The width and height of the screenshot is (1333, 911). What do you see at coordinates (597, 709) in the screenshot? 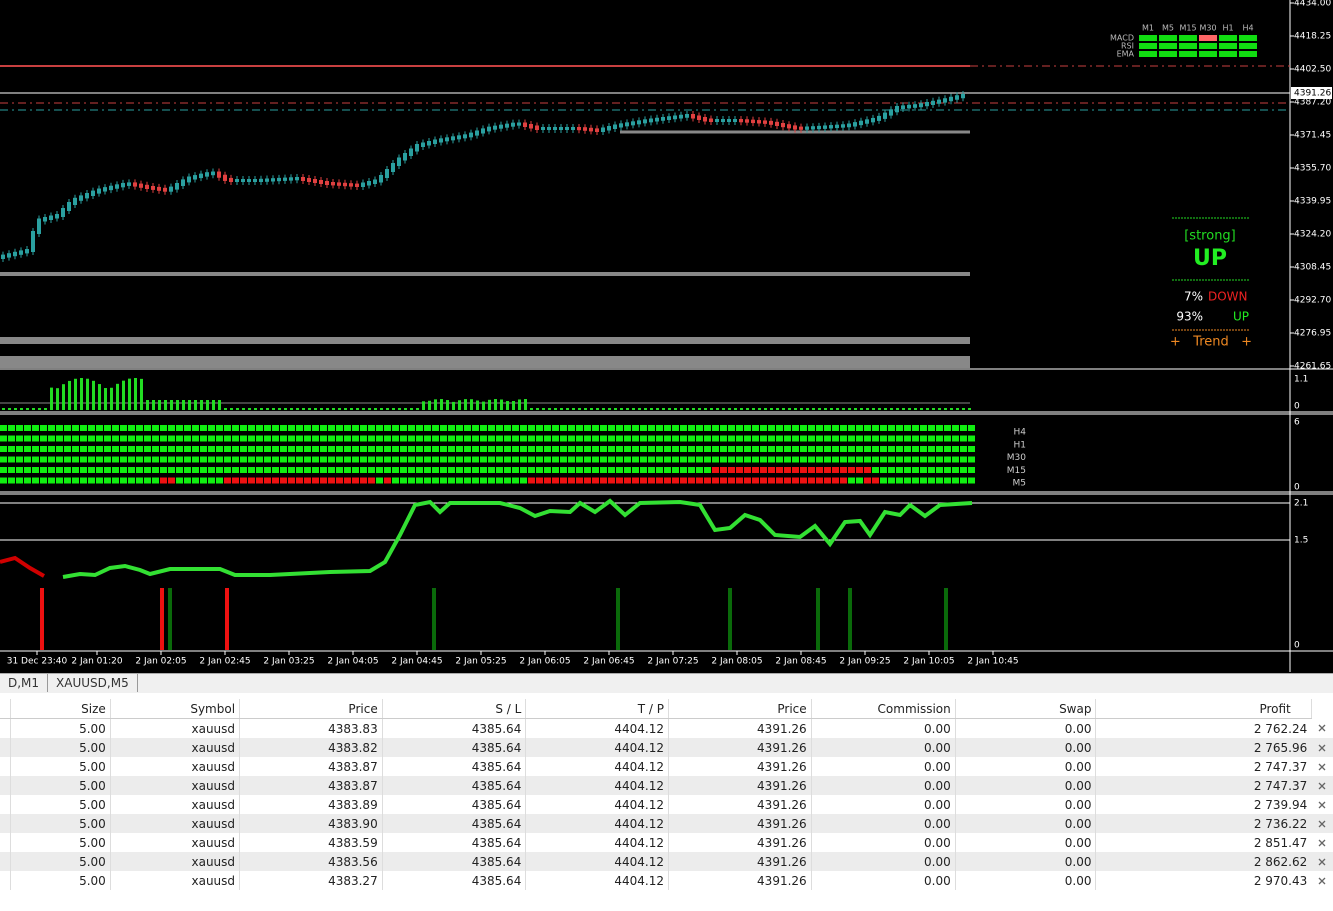
I see `column-header: T / P` at bounding box center [597, 709].